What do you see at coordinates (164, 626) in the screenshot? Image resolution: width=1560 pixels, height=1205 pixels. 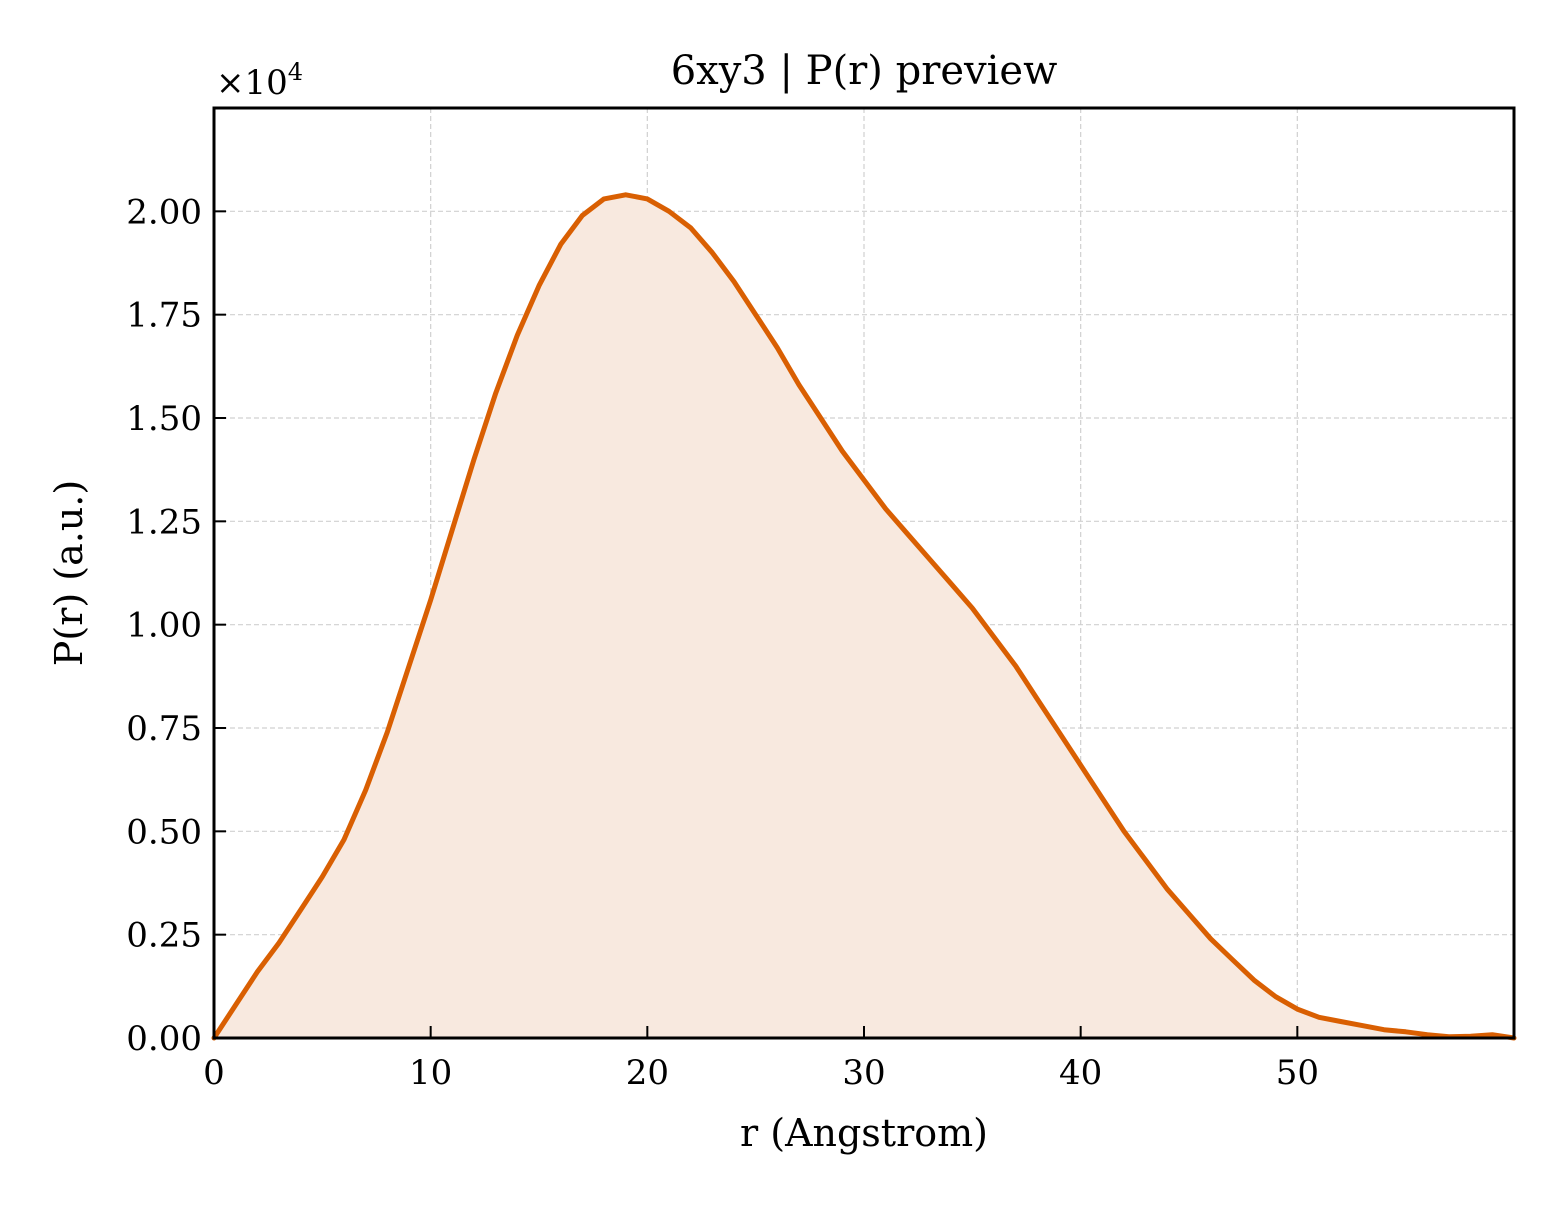 I see `y-tick-label: 1.00` at bounding box center [164, 626].